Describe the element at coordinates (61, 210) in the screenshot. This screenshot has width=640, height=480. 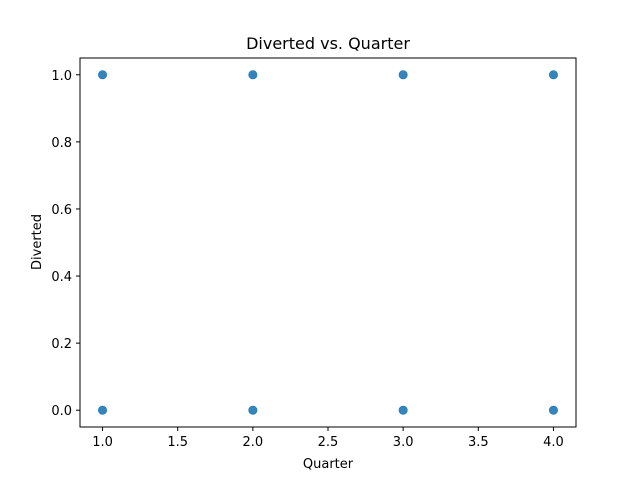
I see `y-tick-label: 0.6` at that location.